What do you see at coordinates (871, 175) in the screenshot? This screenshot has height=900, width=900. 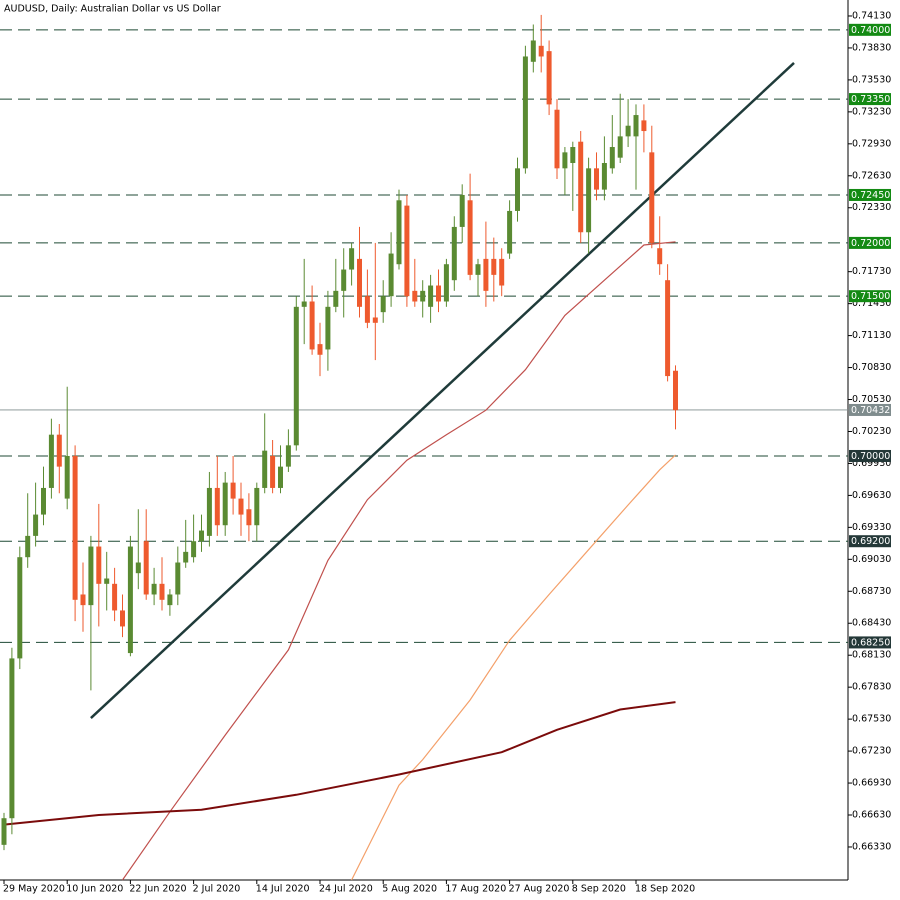 I see `y-tick-label: 0.72630` at bounding box center [871, 175].